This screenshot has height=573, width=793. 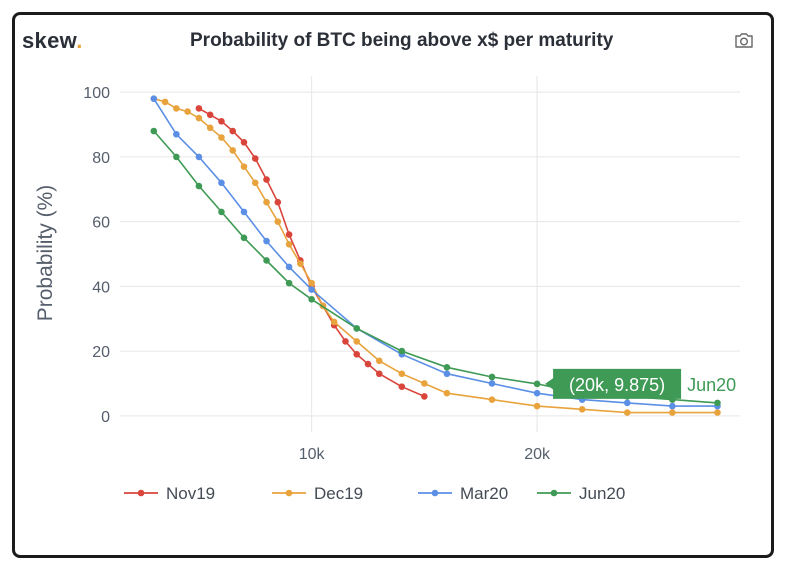 I want to click on legend-item-dec19: Dec19, so click(x=317, y=493).